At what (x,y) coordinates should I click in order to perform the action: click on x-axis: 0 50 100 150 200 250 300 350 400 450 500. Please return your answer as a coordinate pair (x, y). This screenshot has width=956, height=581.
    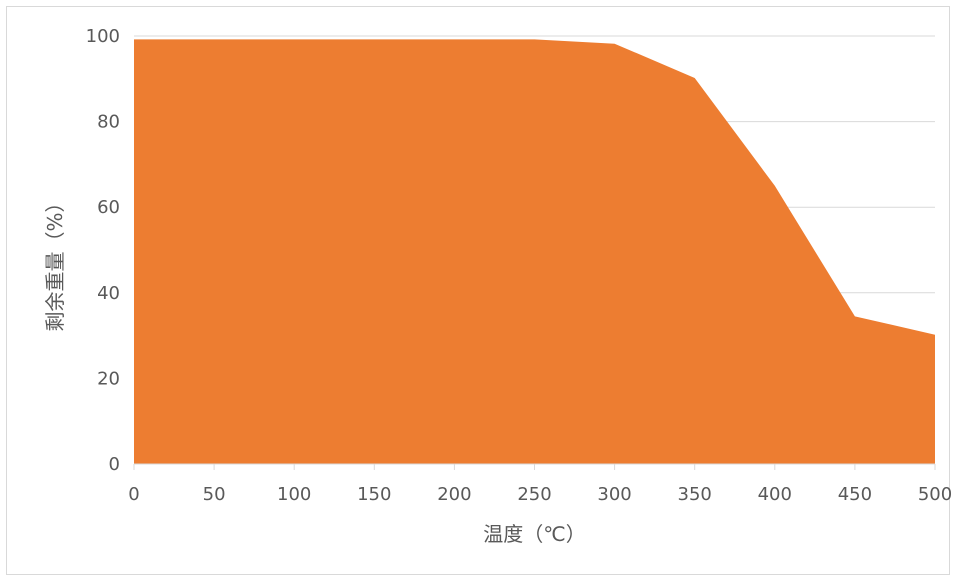
    Looking at the image, I should click on (540, 484).